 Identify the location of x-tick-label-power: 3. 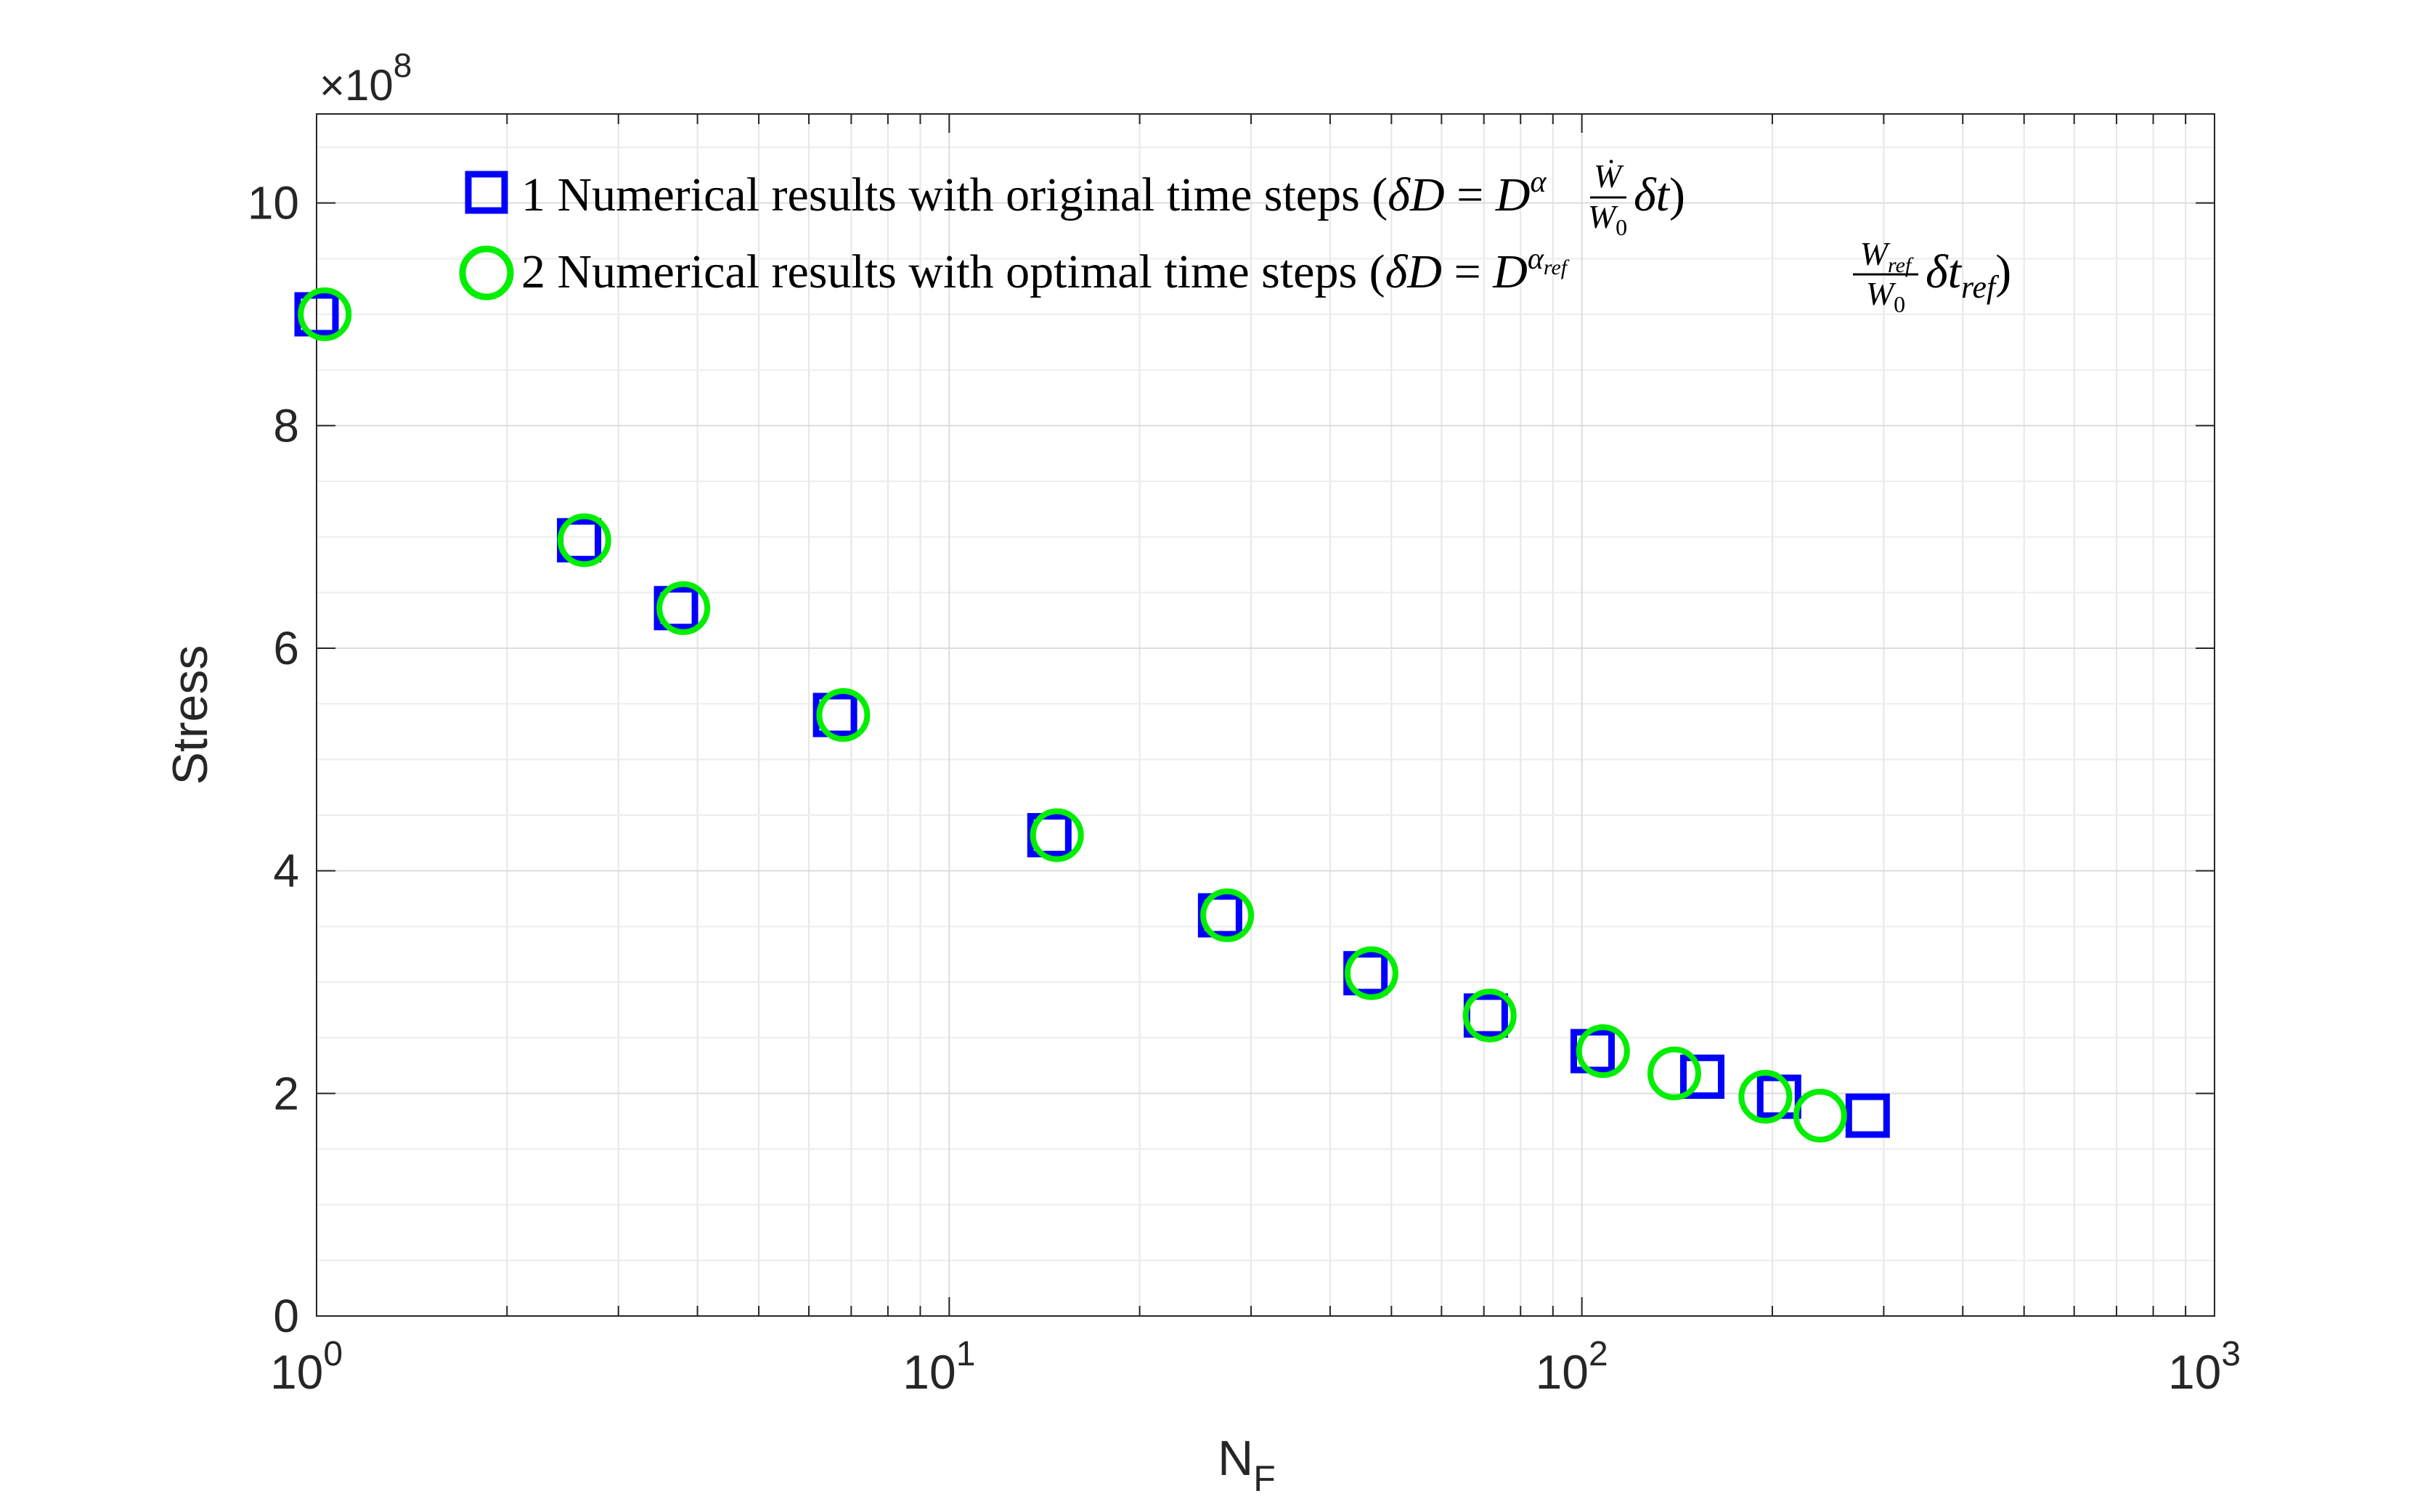
(2231, 1354).